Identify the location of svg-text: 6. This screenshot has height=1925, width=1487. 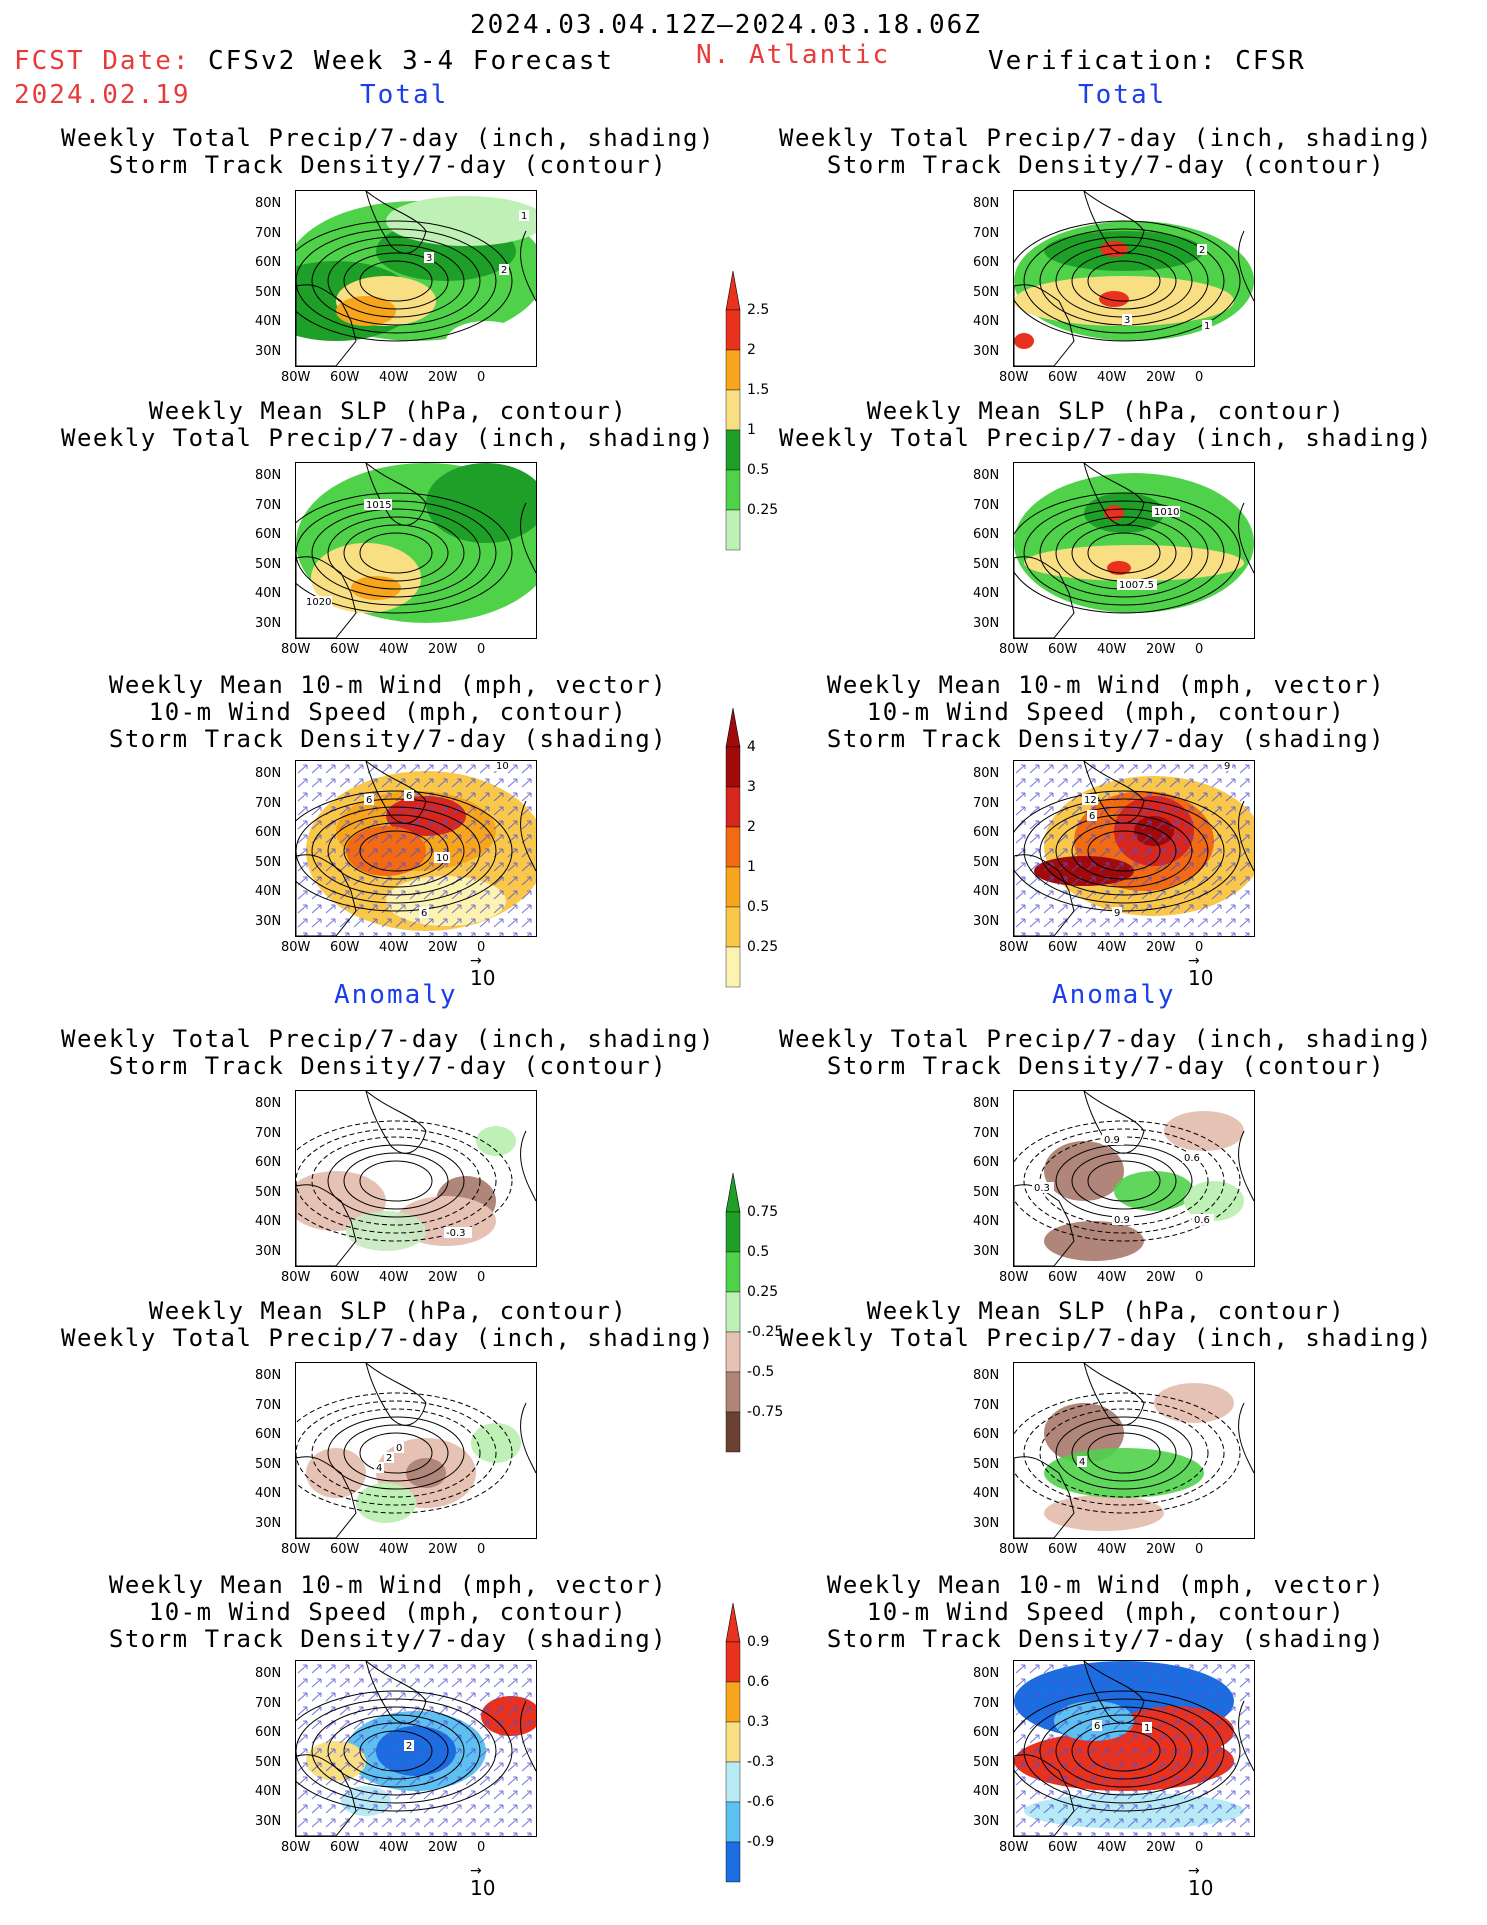
(424, 913).